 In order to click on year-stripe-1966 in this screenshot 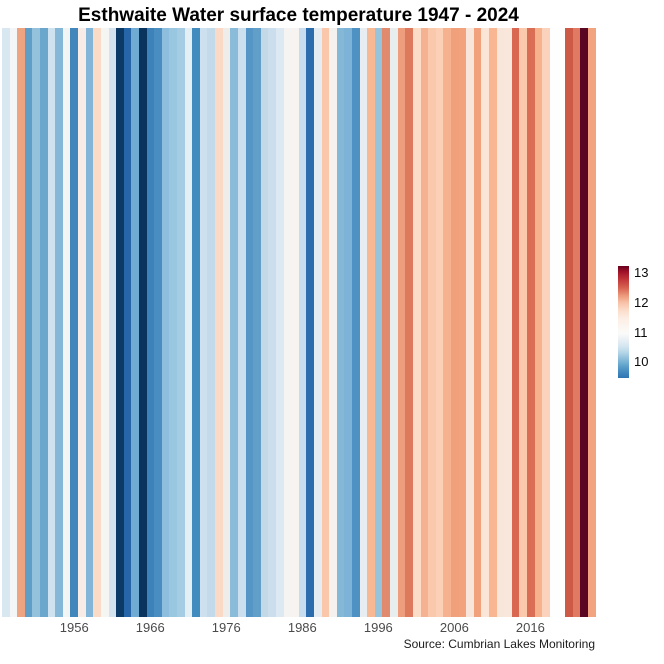, I will do `click(150, 322)`.